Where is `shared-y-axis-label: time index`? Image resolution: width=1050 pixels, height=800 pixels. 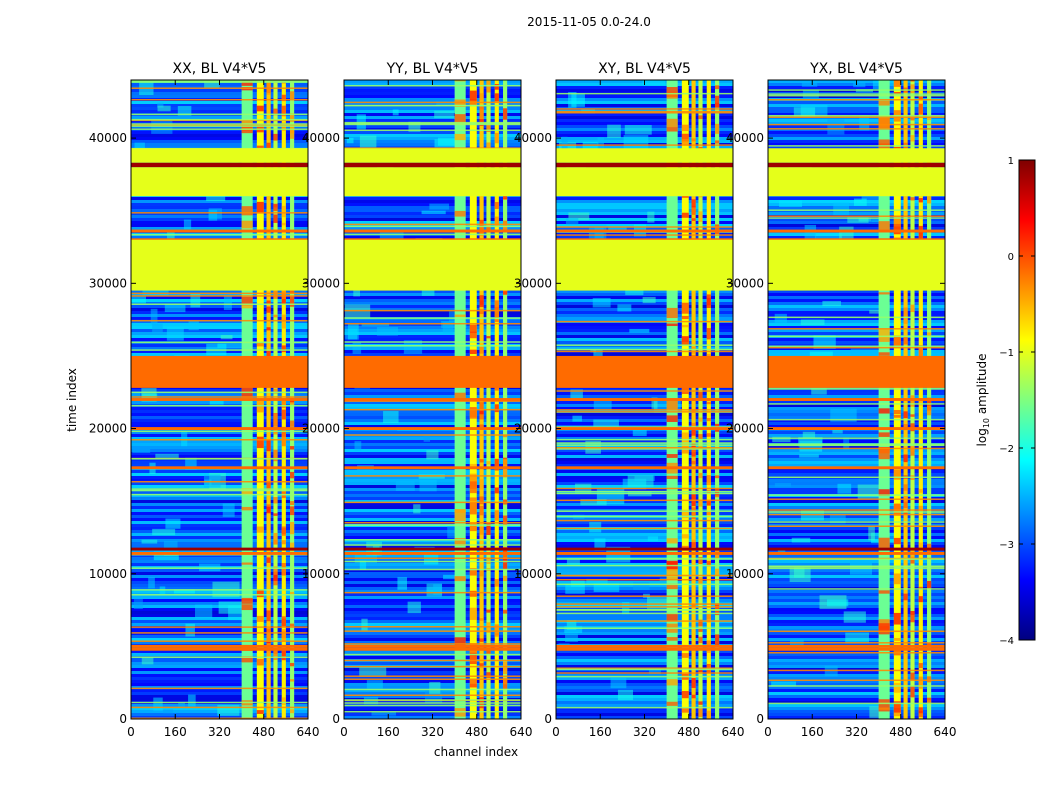 shared-y-axis-label: time index is located at coordinates (72, 400).